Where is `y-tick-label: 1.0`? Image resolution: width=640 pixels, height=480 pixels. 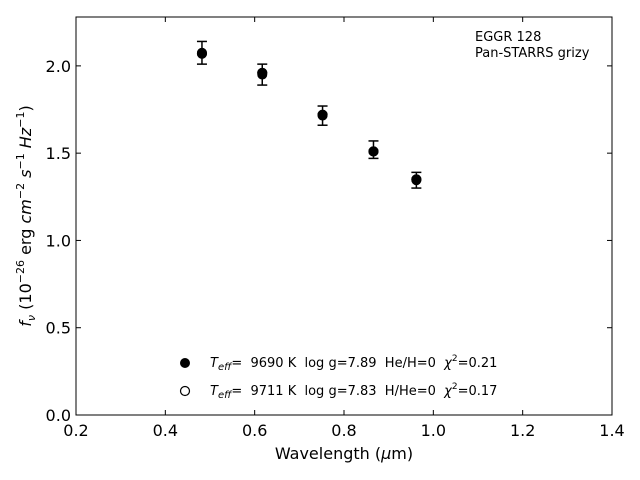
y-tick-label: 1.0 is located at coordinates (58, 240).